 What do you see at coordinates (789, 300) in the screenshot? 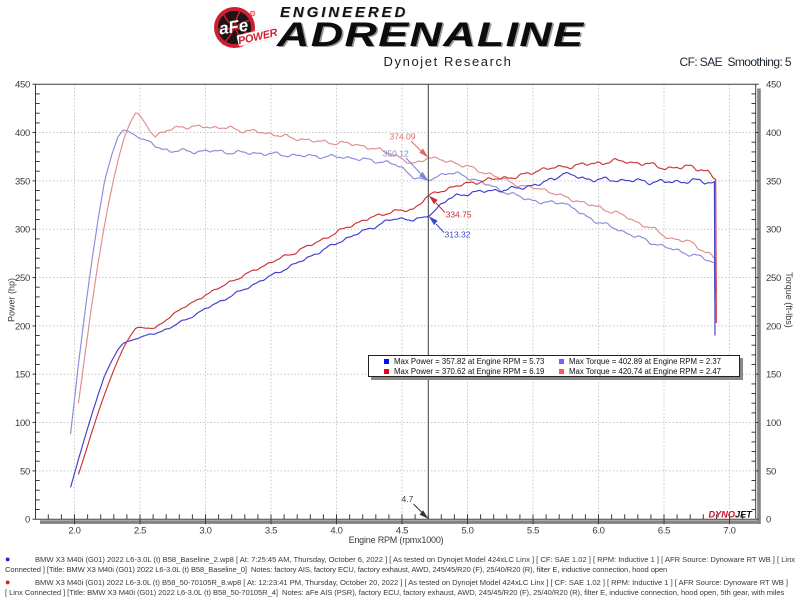
I see `svg-text: Torque (ft-lbs)` at bounding box center [789, 300].